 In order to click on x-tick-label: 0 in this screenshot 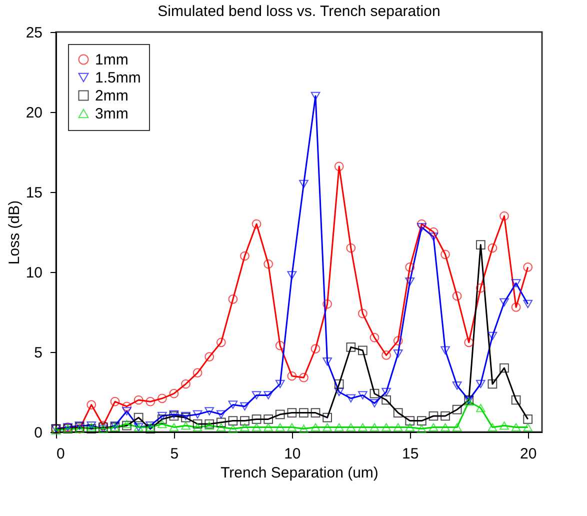, I will do `click(60, 454)`.